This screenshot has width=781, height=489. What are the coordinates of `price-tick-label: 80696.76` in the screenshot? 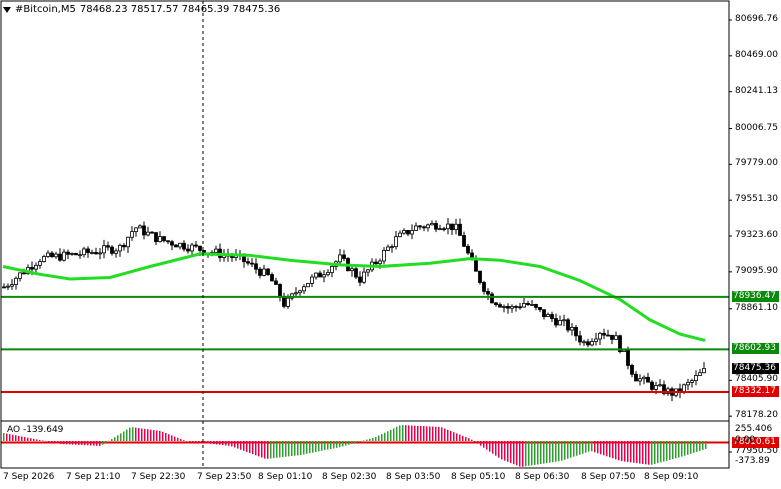 It's located at (756, 19).